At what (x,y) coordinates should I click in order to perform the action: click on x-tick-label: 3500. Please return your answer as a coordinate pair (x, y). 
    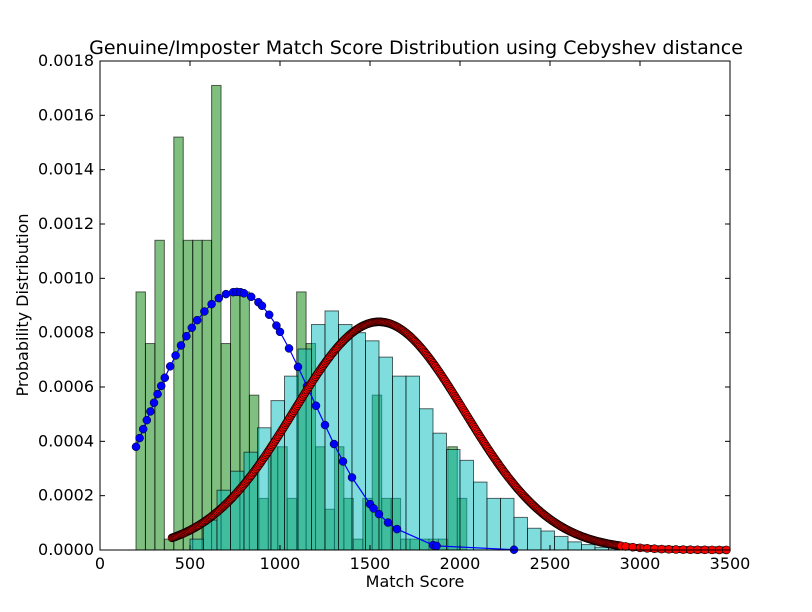
    Looking at the image, I should click on (730, 563).